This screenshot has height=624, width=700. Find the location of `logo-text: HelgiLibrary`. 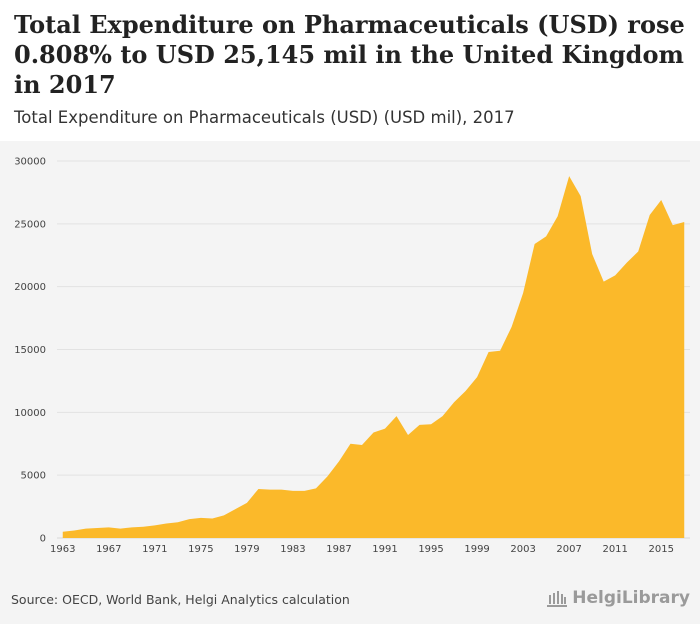

logo-text: HelgiLibrary is located at coordinates (631, 598).